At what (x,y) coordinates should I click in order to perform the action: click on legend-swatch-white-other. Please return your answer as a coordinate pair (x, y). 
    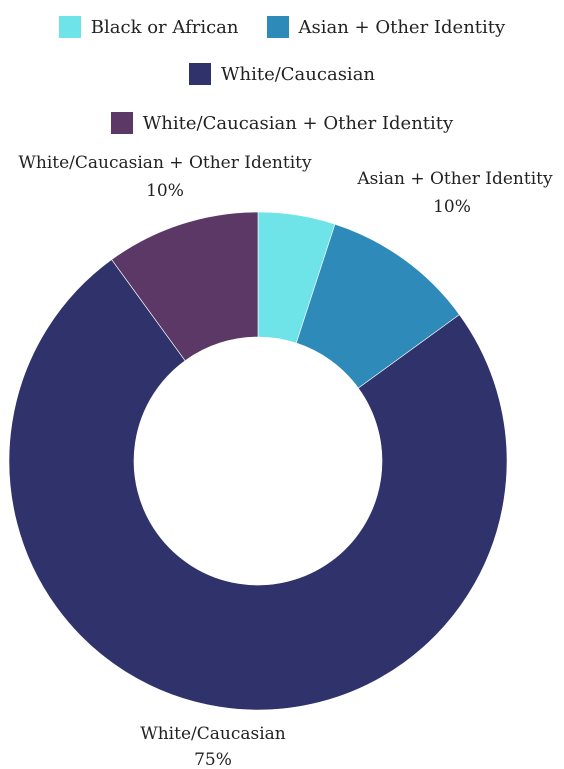
    Looking at the image, I should click on (121, 123).